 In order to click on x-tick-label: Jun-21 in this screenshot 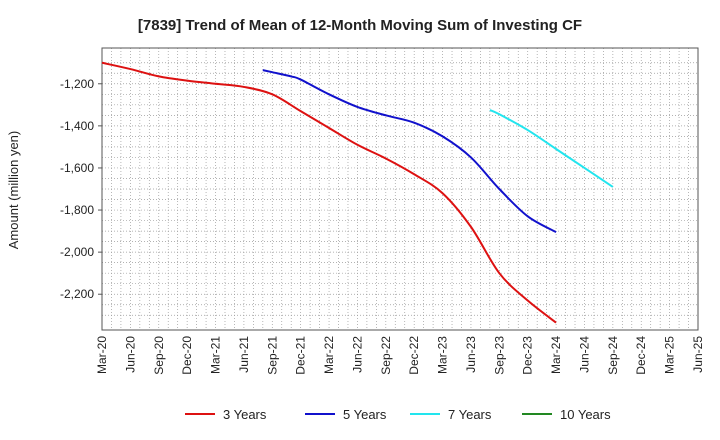, I will do `click(244, 354)`.